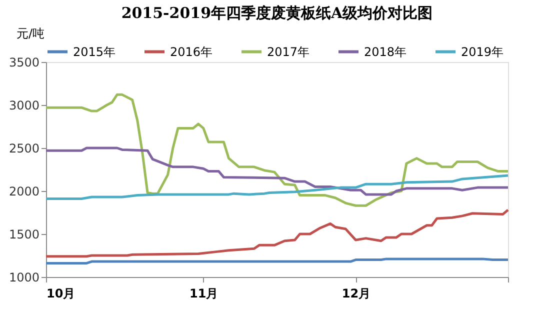 The height and width of the screenshot is (333, 552). Describe the element at coordinates (24, 235) in the screenshot. I see `y-tick-label: 1500` at that location.